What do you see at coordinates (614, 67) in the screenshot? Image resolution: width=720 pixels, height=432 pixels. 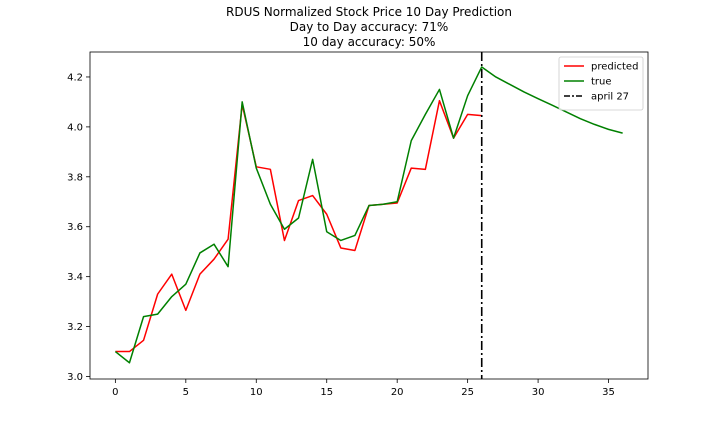 I see `legend-label: predicted` at bounding box center [614, 67].